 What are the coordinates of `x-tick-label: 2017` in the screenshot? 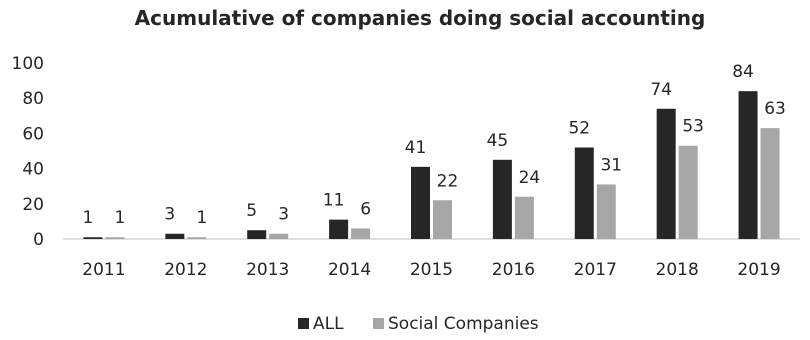 It's located at (595, 270).